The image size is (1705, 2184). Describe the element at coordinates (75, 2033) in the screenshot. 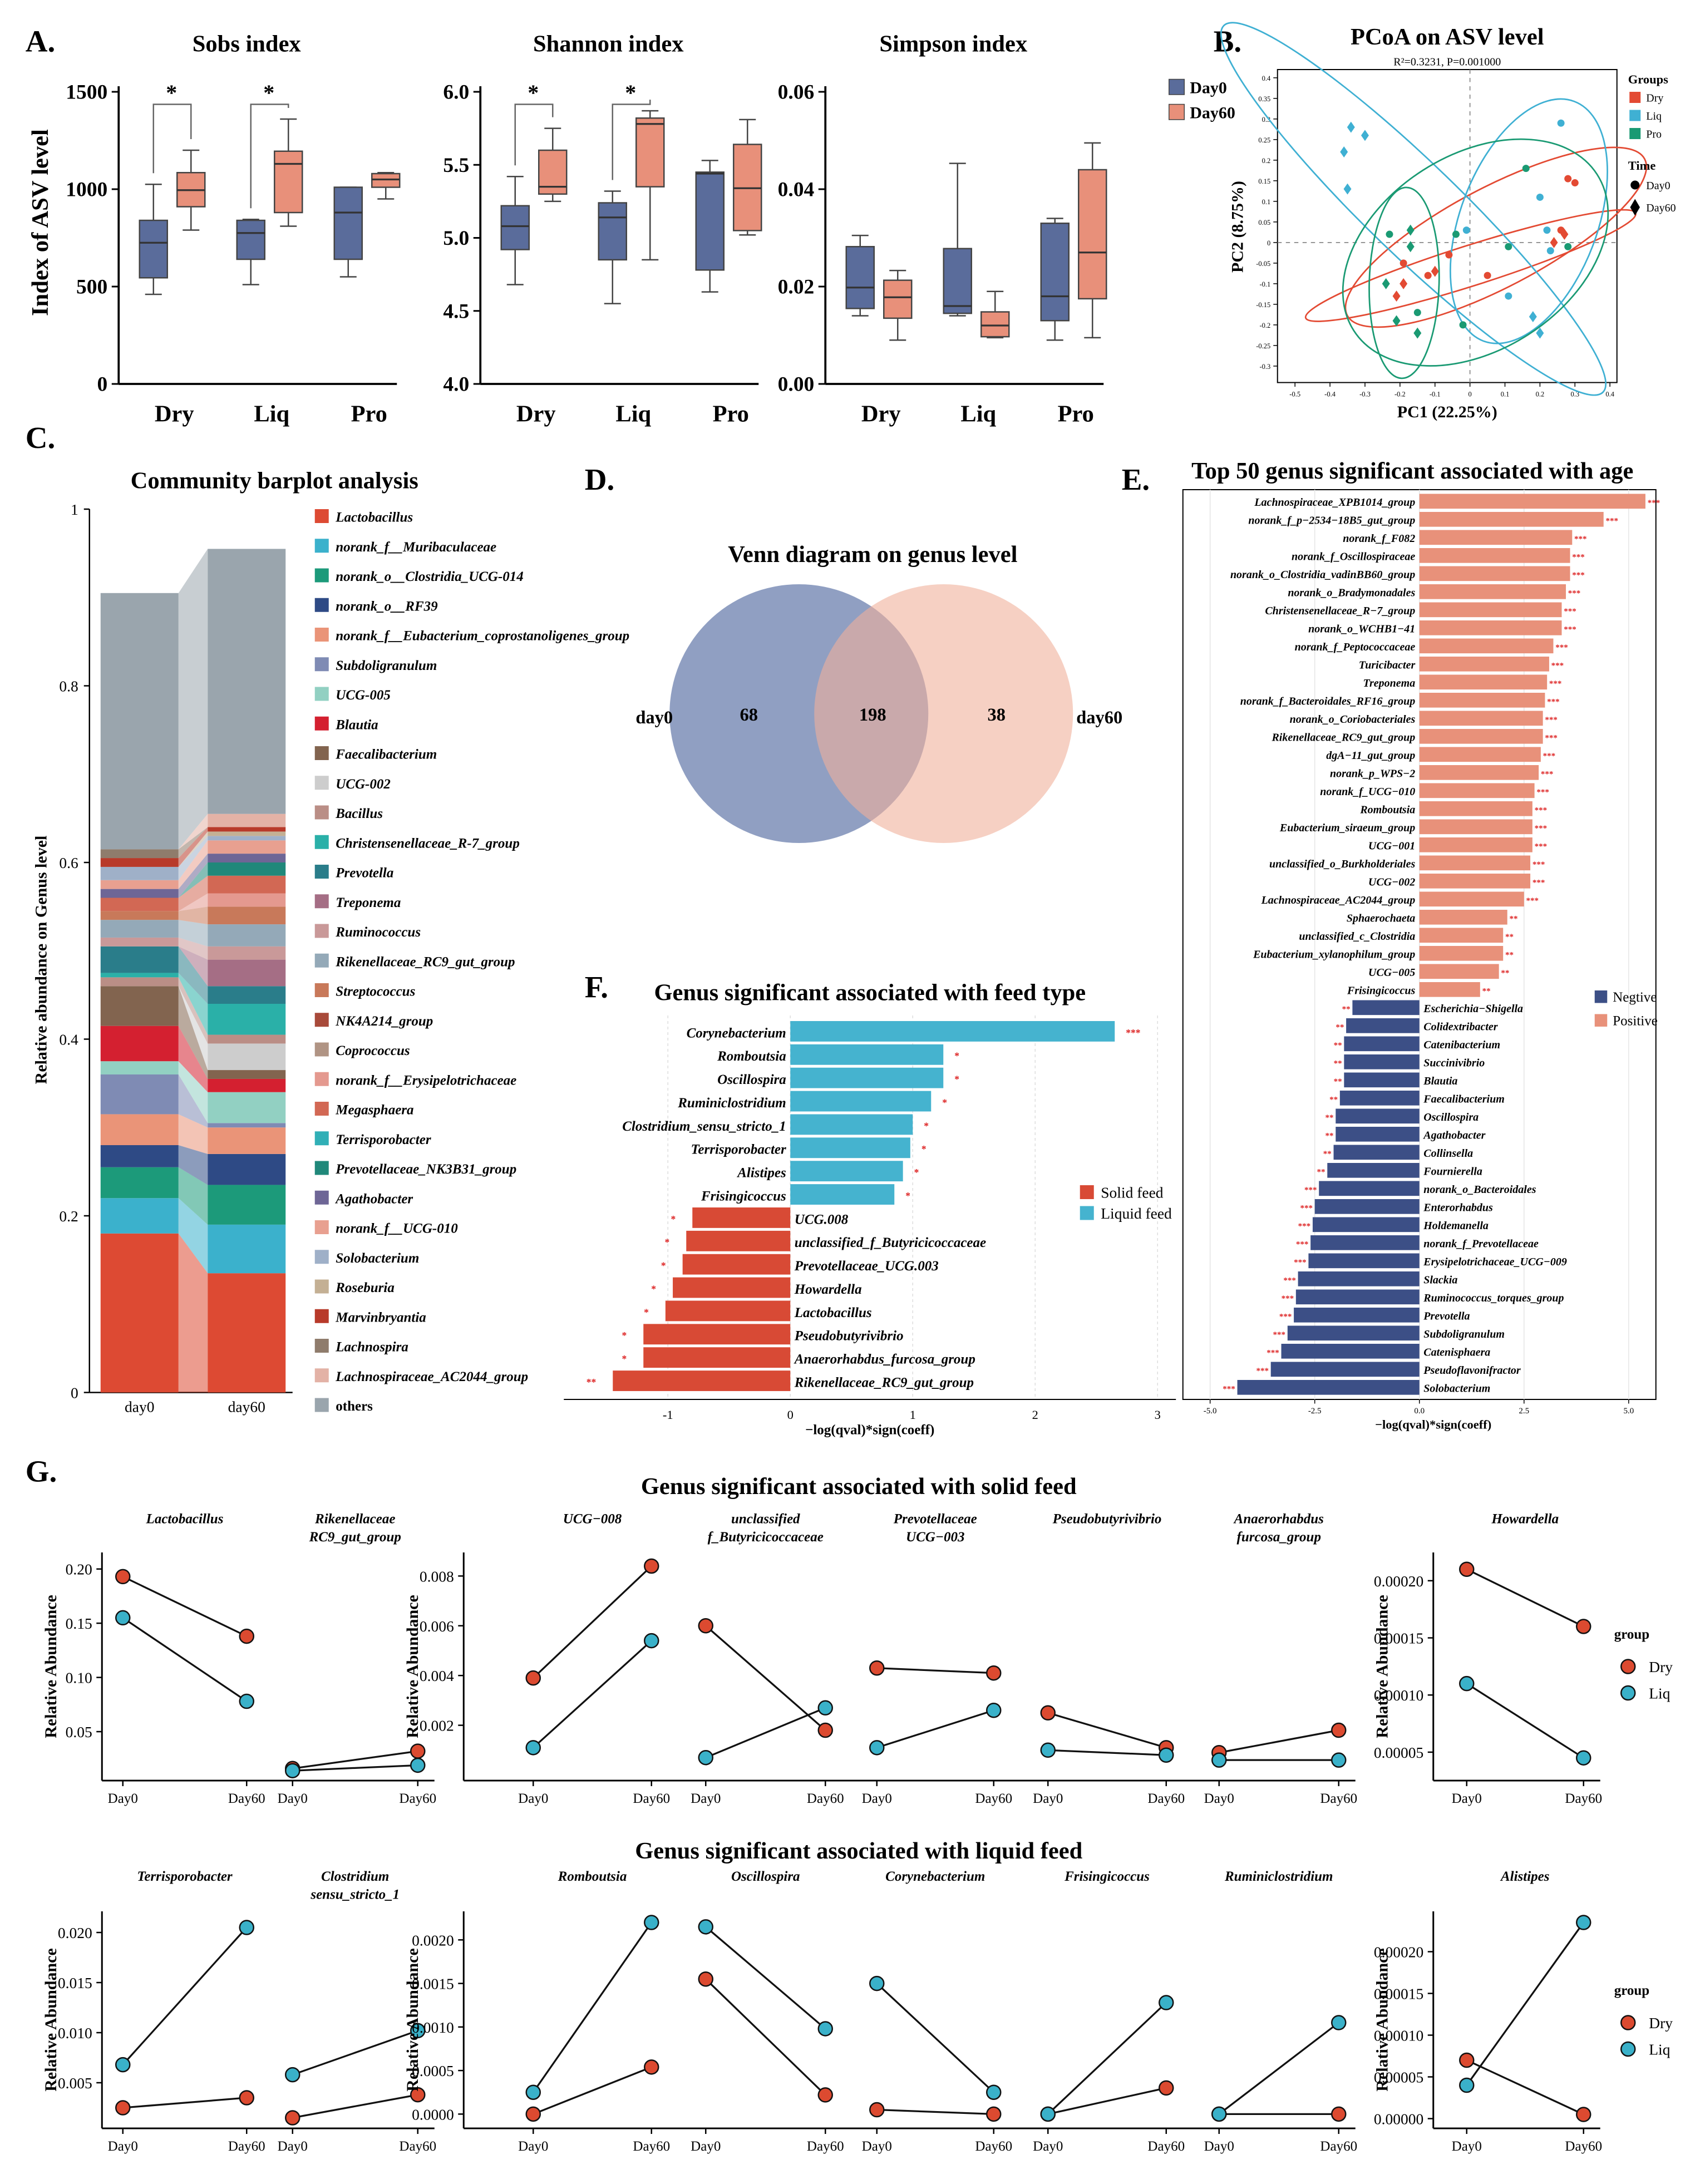

I see `y-tick-label: 0.010` at that location.